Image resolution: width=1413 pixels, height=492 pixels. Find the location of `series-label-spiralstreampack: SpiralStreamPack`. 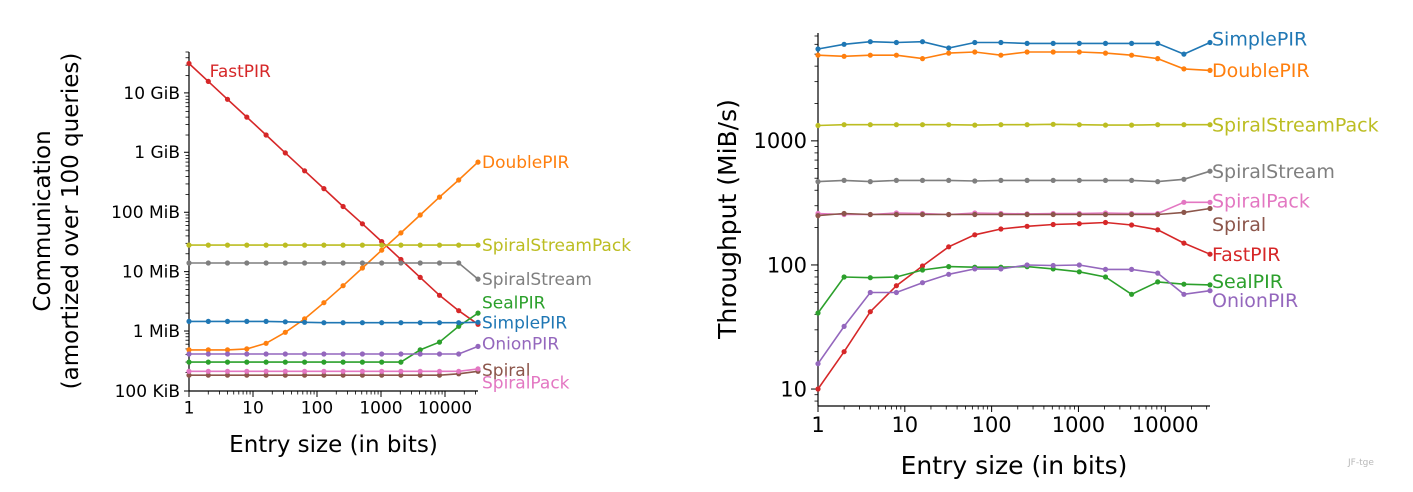

series-label-spiralstreampack: SpiralStreamPack is located at coordinates (556, 246).